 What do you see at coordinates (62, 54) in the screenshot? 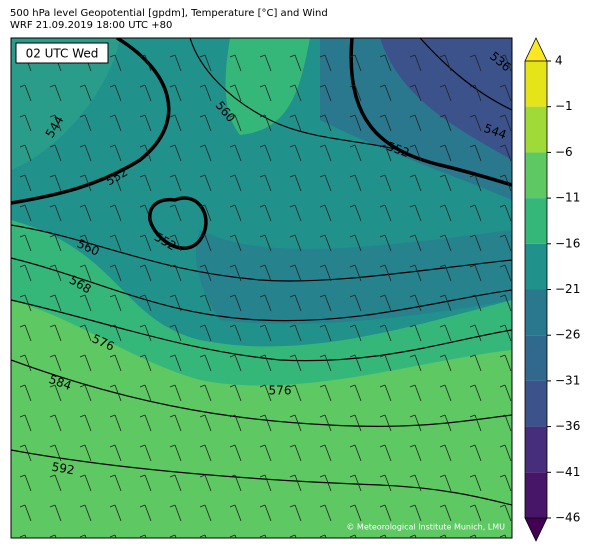
I see `time-label: 02 UTC Wed` at bounding box center [62, 54].